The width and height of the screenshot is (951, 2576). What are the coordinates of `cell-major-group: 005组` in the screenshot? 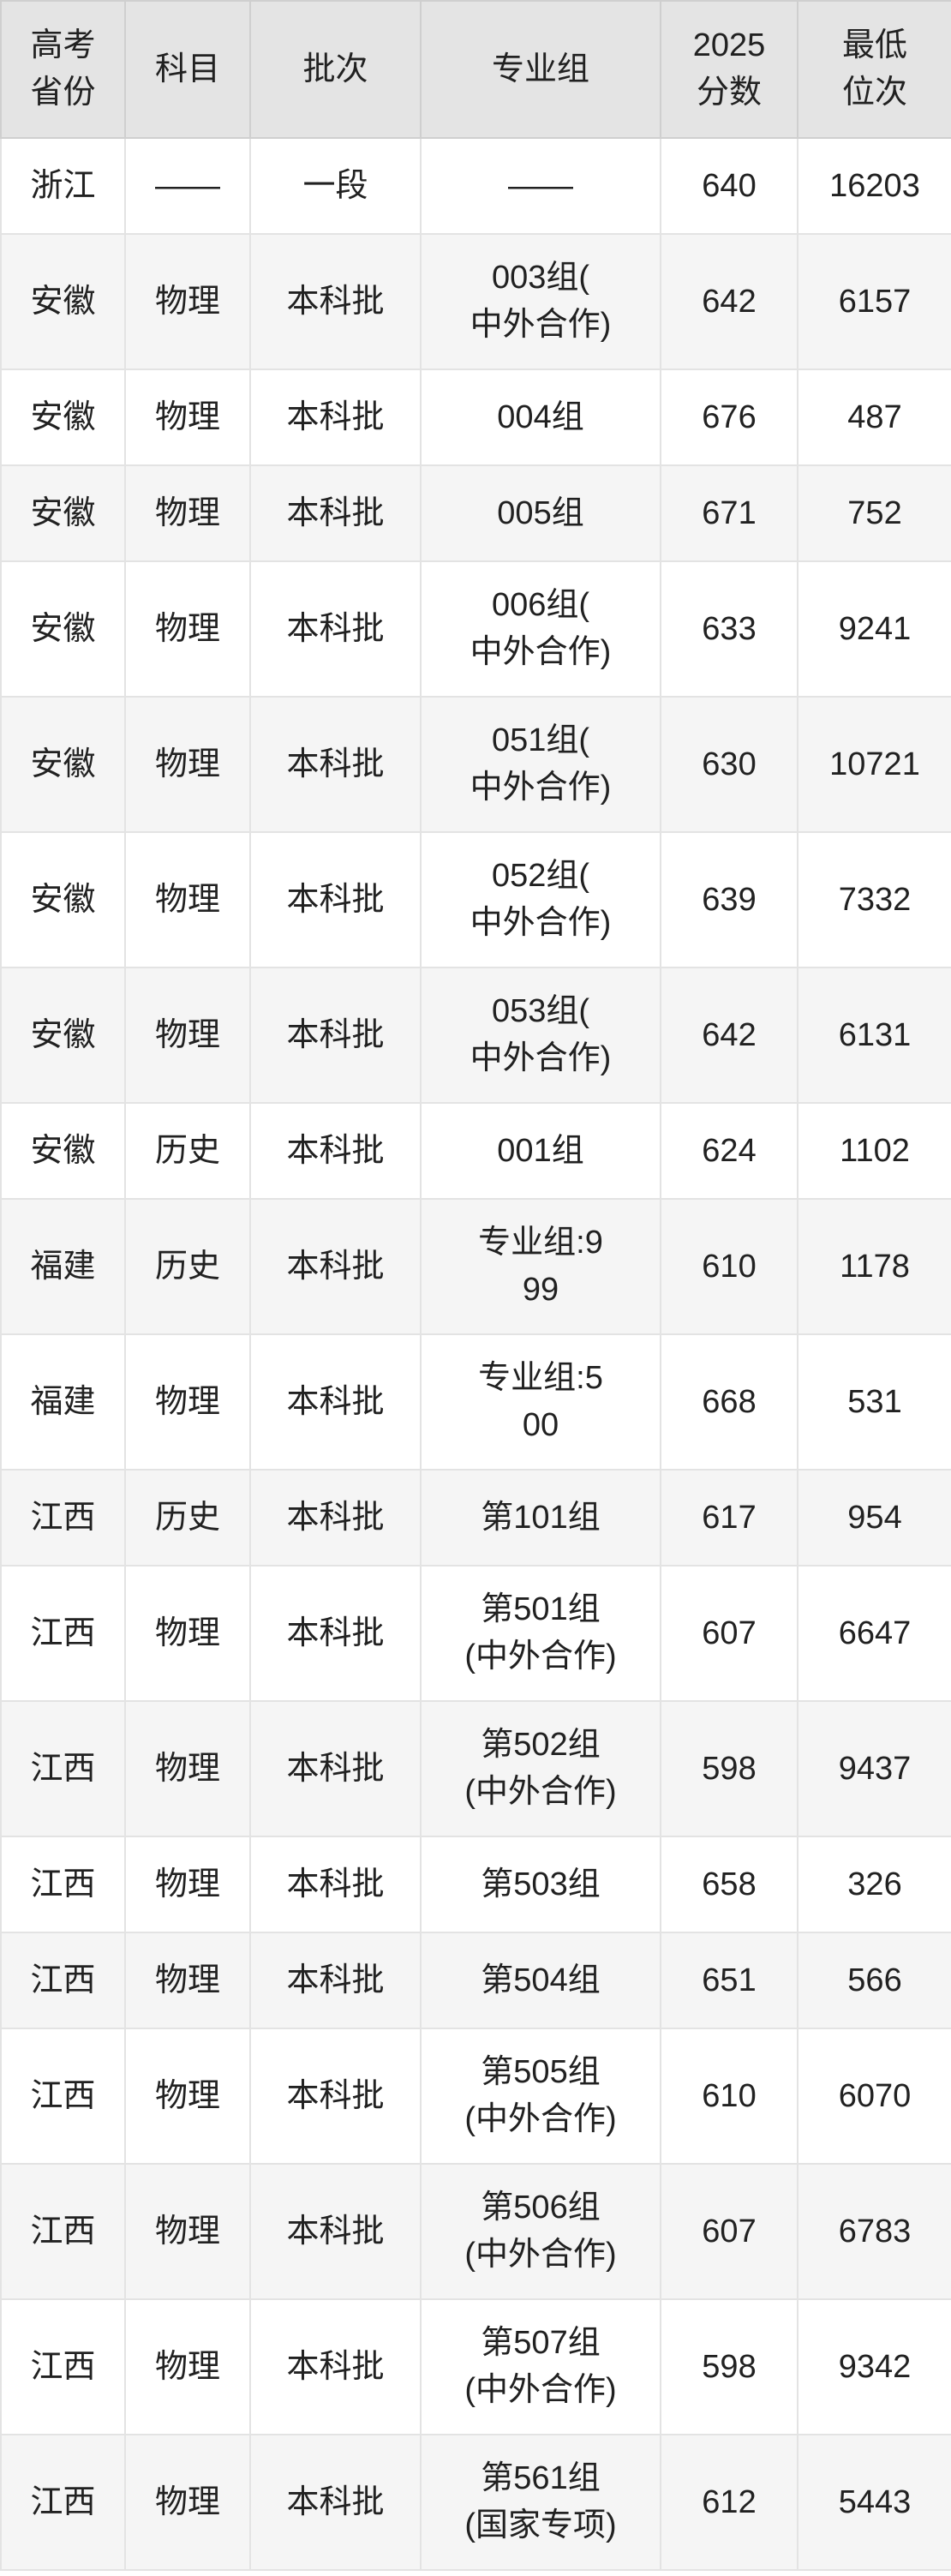 It's located at (541, 513).